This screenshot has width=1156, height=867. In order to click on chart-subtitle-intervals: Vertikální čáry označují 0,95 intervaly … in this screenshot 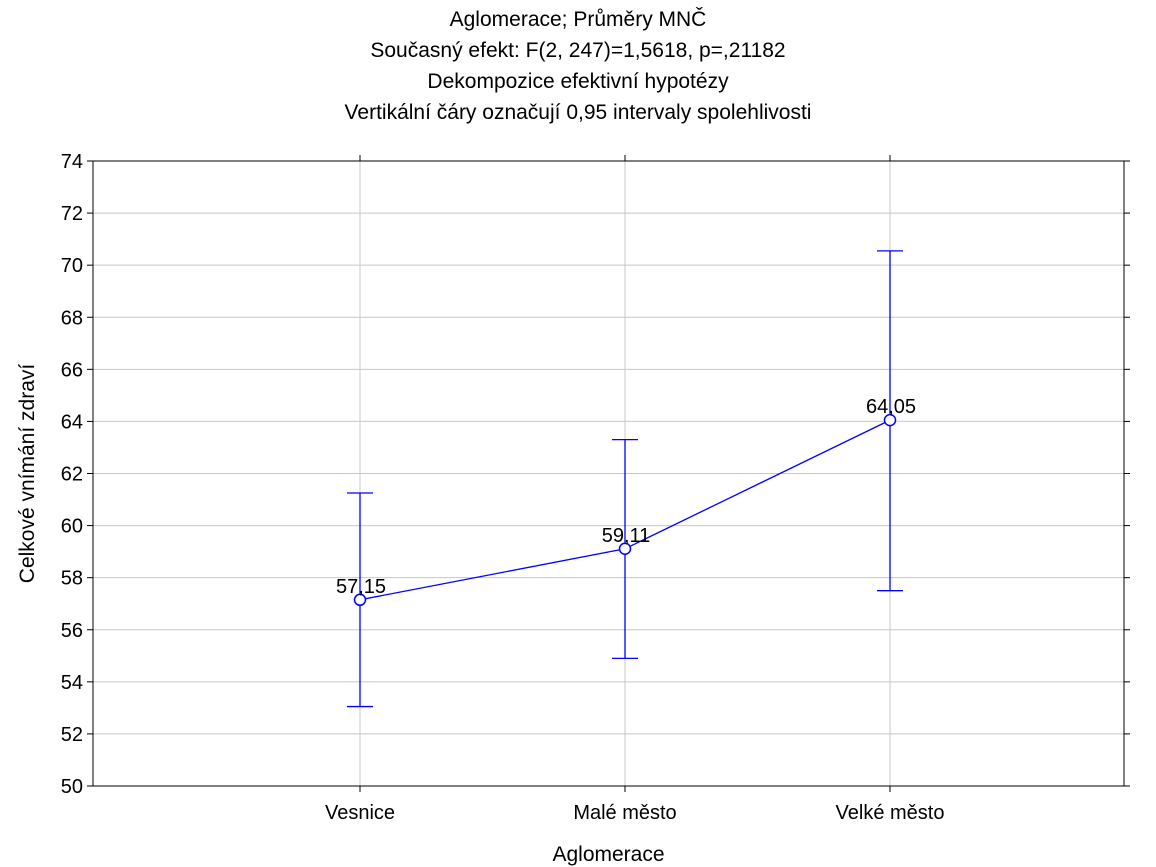, I will do `click(578, 112)`.